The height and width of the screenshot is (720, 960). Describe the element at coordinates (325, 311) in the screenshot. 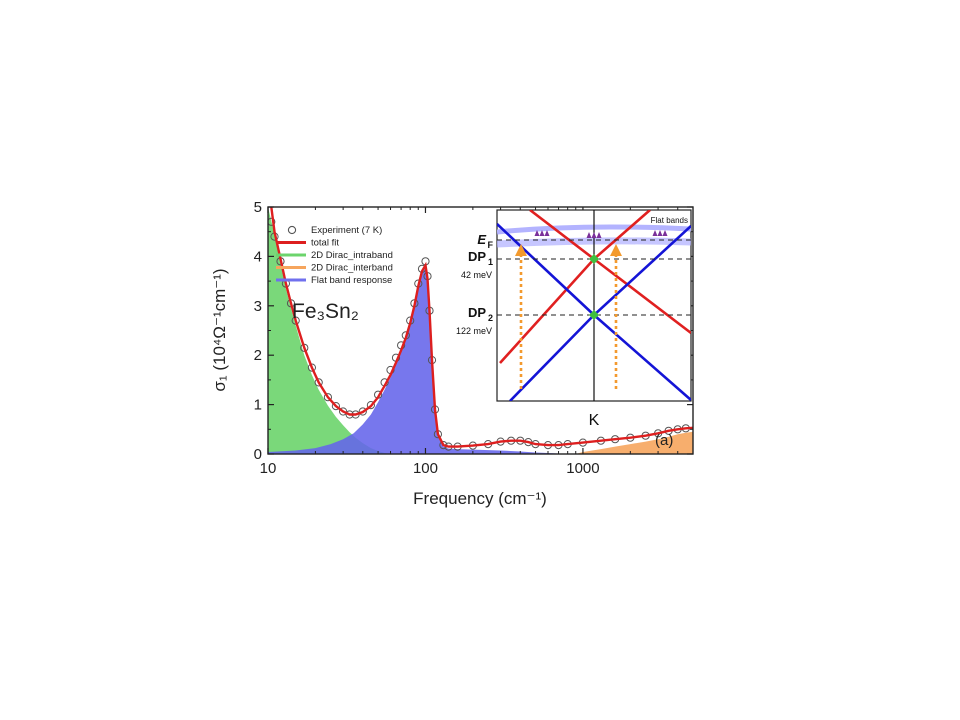

I see `material-label: Fe₃Sn₂` at that location.